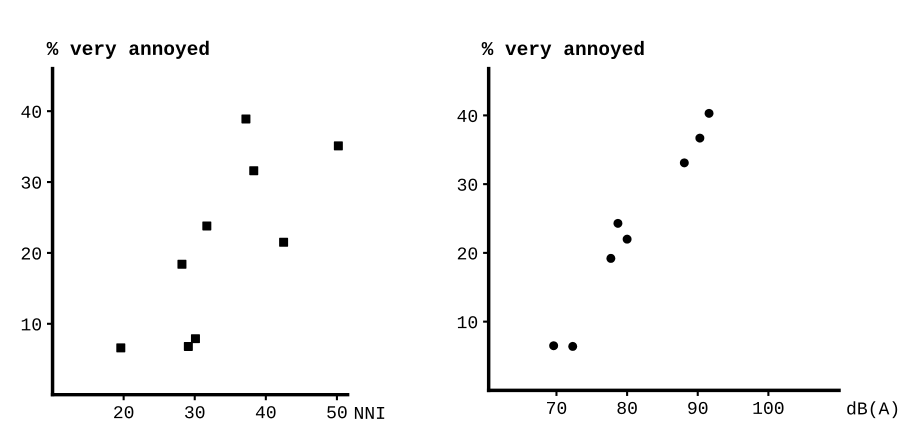 The width and height of the screenshot is (922, 429). What do you see at coordinates (627, 408) in the screenshot?
I see `x-tick-label: 80` at bounding box center [627, 408].